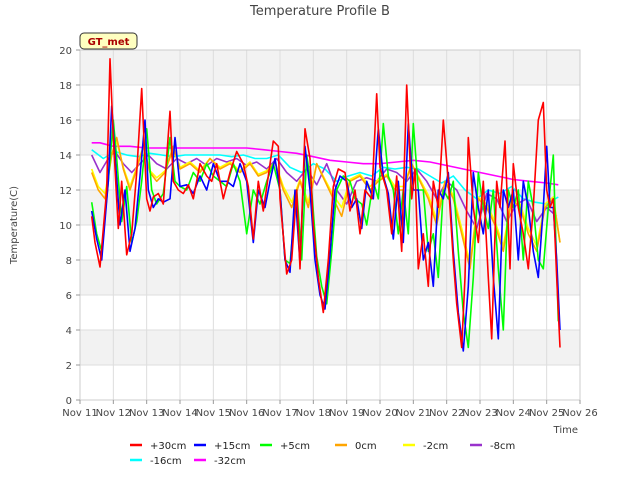 This screenshot has height=480, width=640. What do you see at coordinates (166, 461) in the screenshot?
I see `legend-label: -16cm` at bounding box center [166, 461].